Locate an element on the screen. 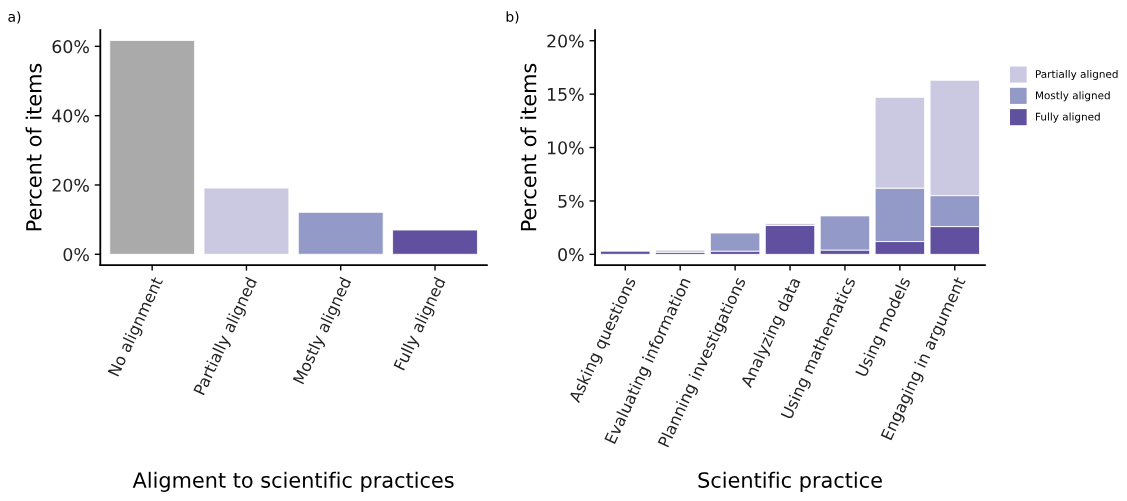 This screenshot has height=501, width=1127. chart-title: b) is located at coordinates (512, 17).